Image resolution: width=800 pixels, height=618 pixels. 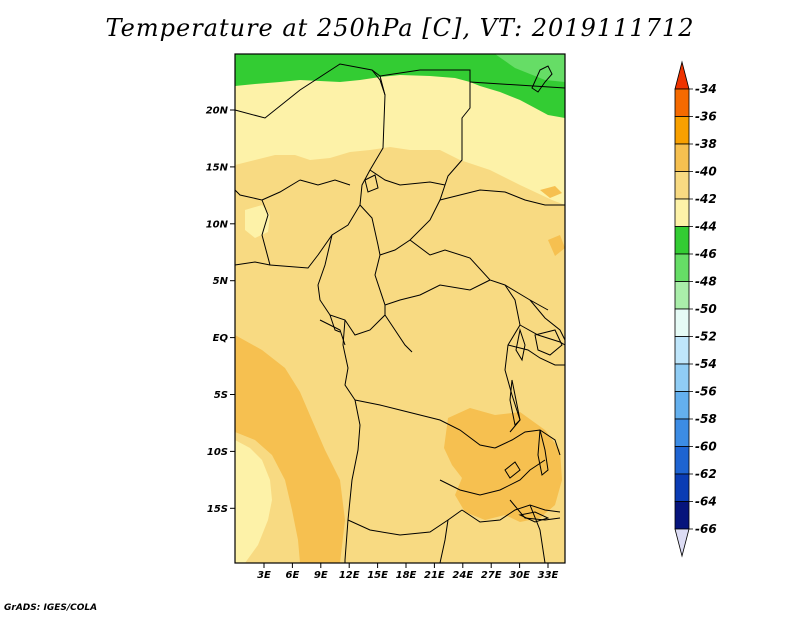 I want to click on lake-albert, so click(x=520, y=345).